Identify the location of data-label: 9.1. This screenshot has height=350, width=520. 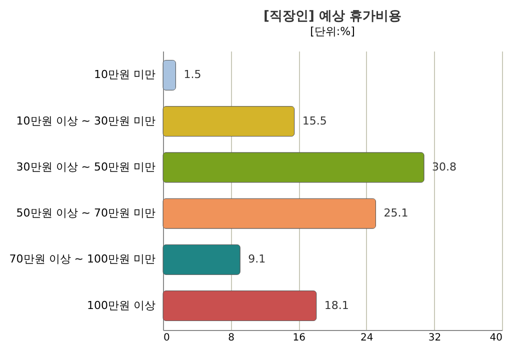
(257, 259).